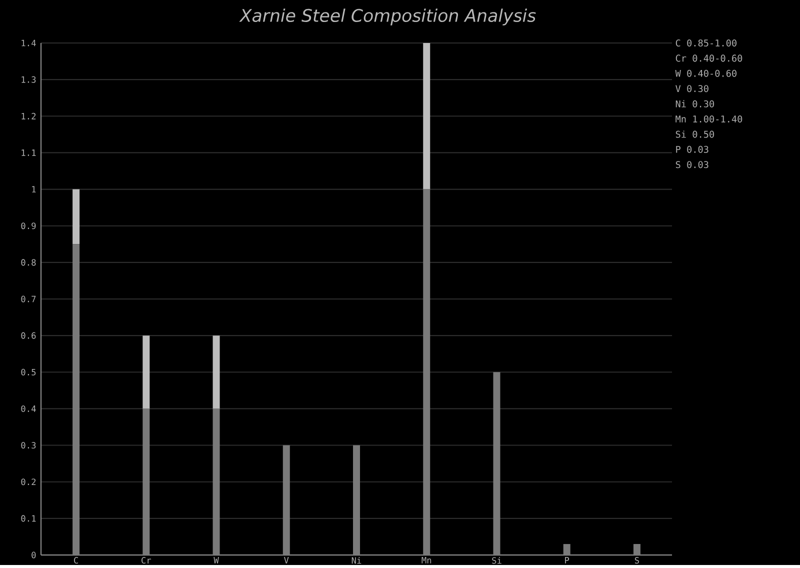 This screenshot has height=568, width=800. I want to click on x-tick-label: Ni, so click(357, 560).